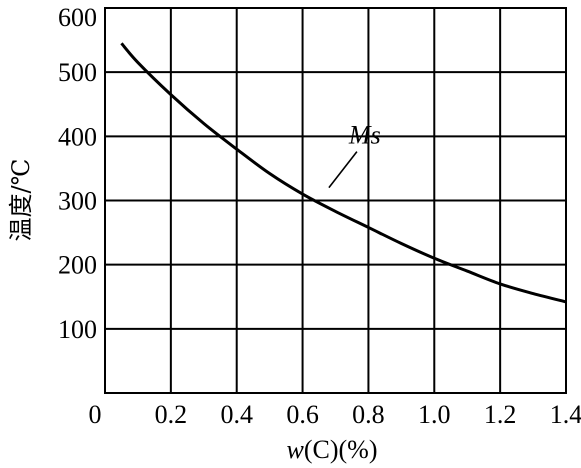  I want to click on annotations: Ms, so click(354, 155).